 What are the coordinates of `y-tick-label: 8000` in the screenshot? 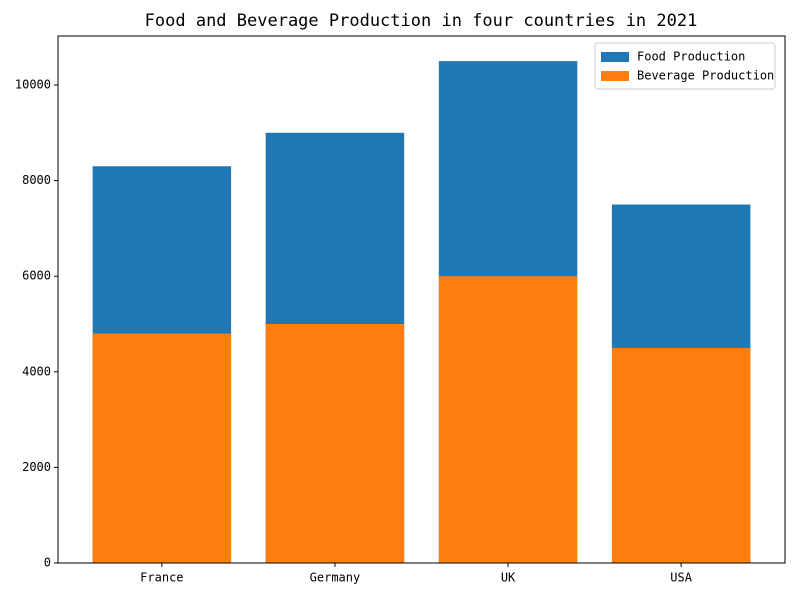 It's located at (36, 180).